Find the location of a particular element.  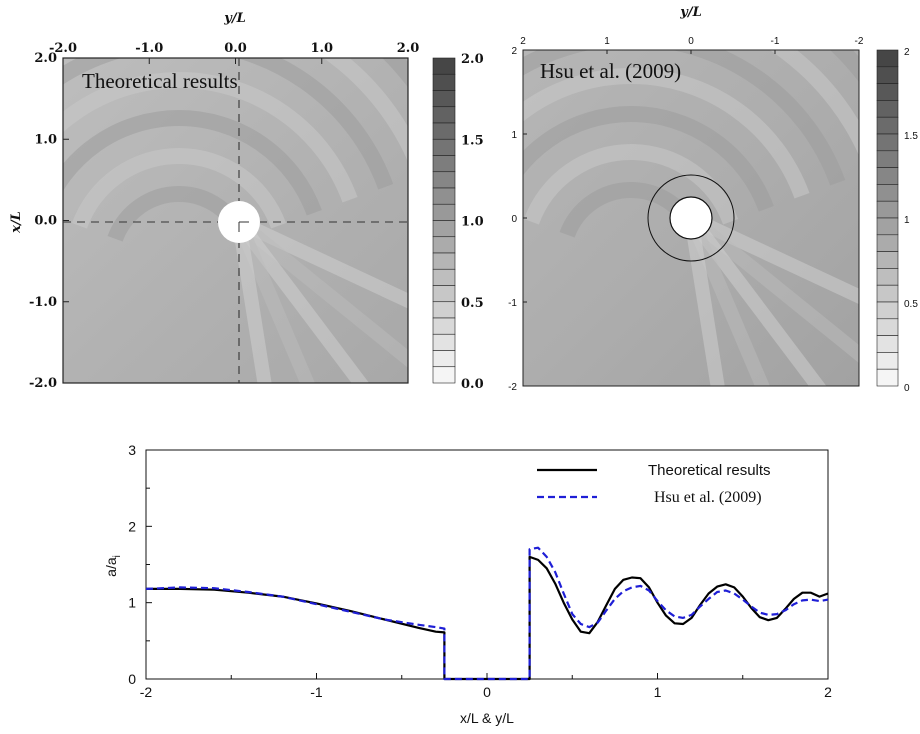

svg-text: a/ai is located at coordinates (113, 566).